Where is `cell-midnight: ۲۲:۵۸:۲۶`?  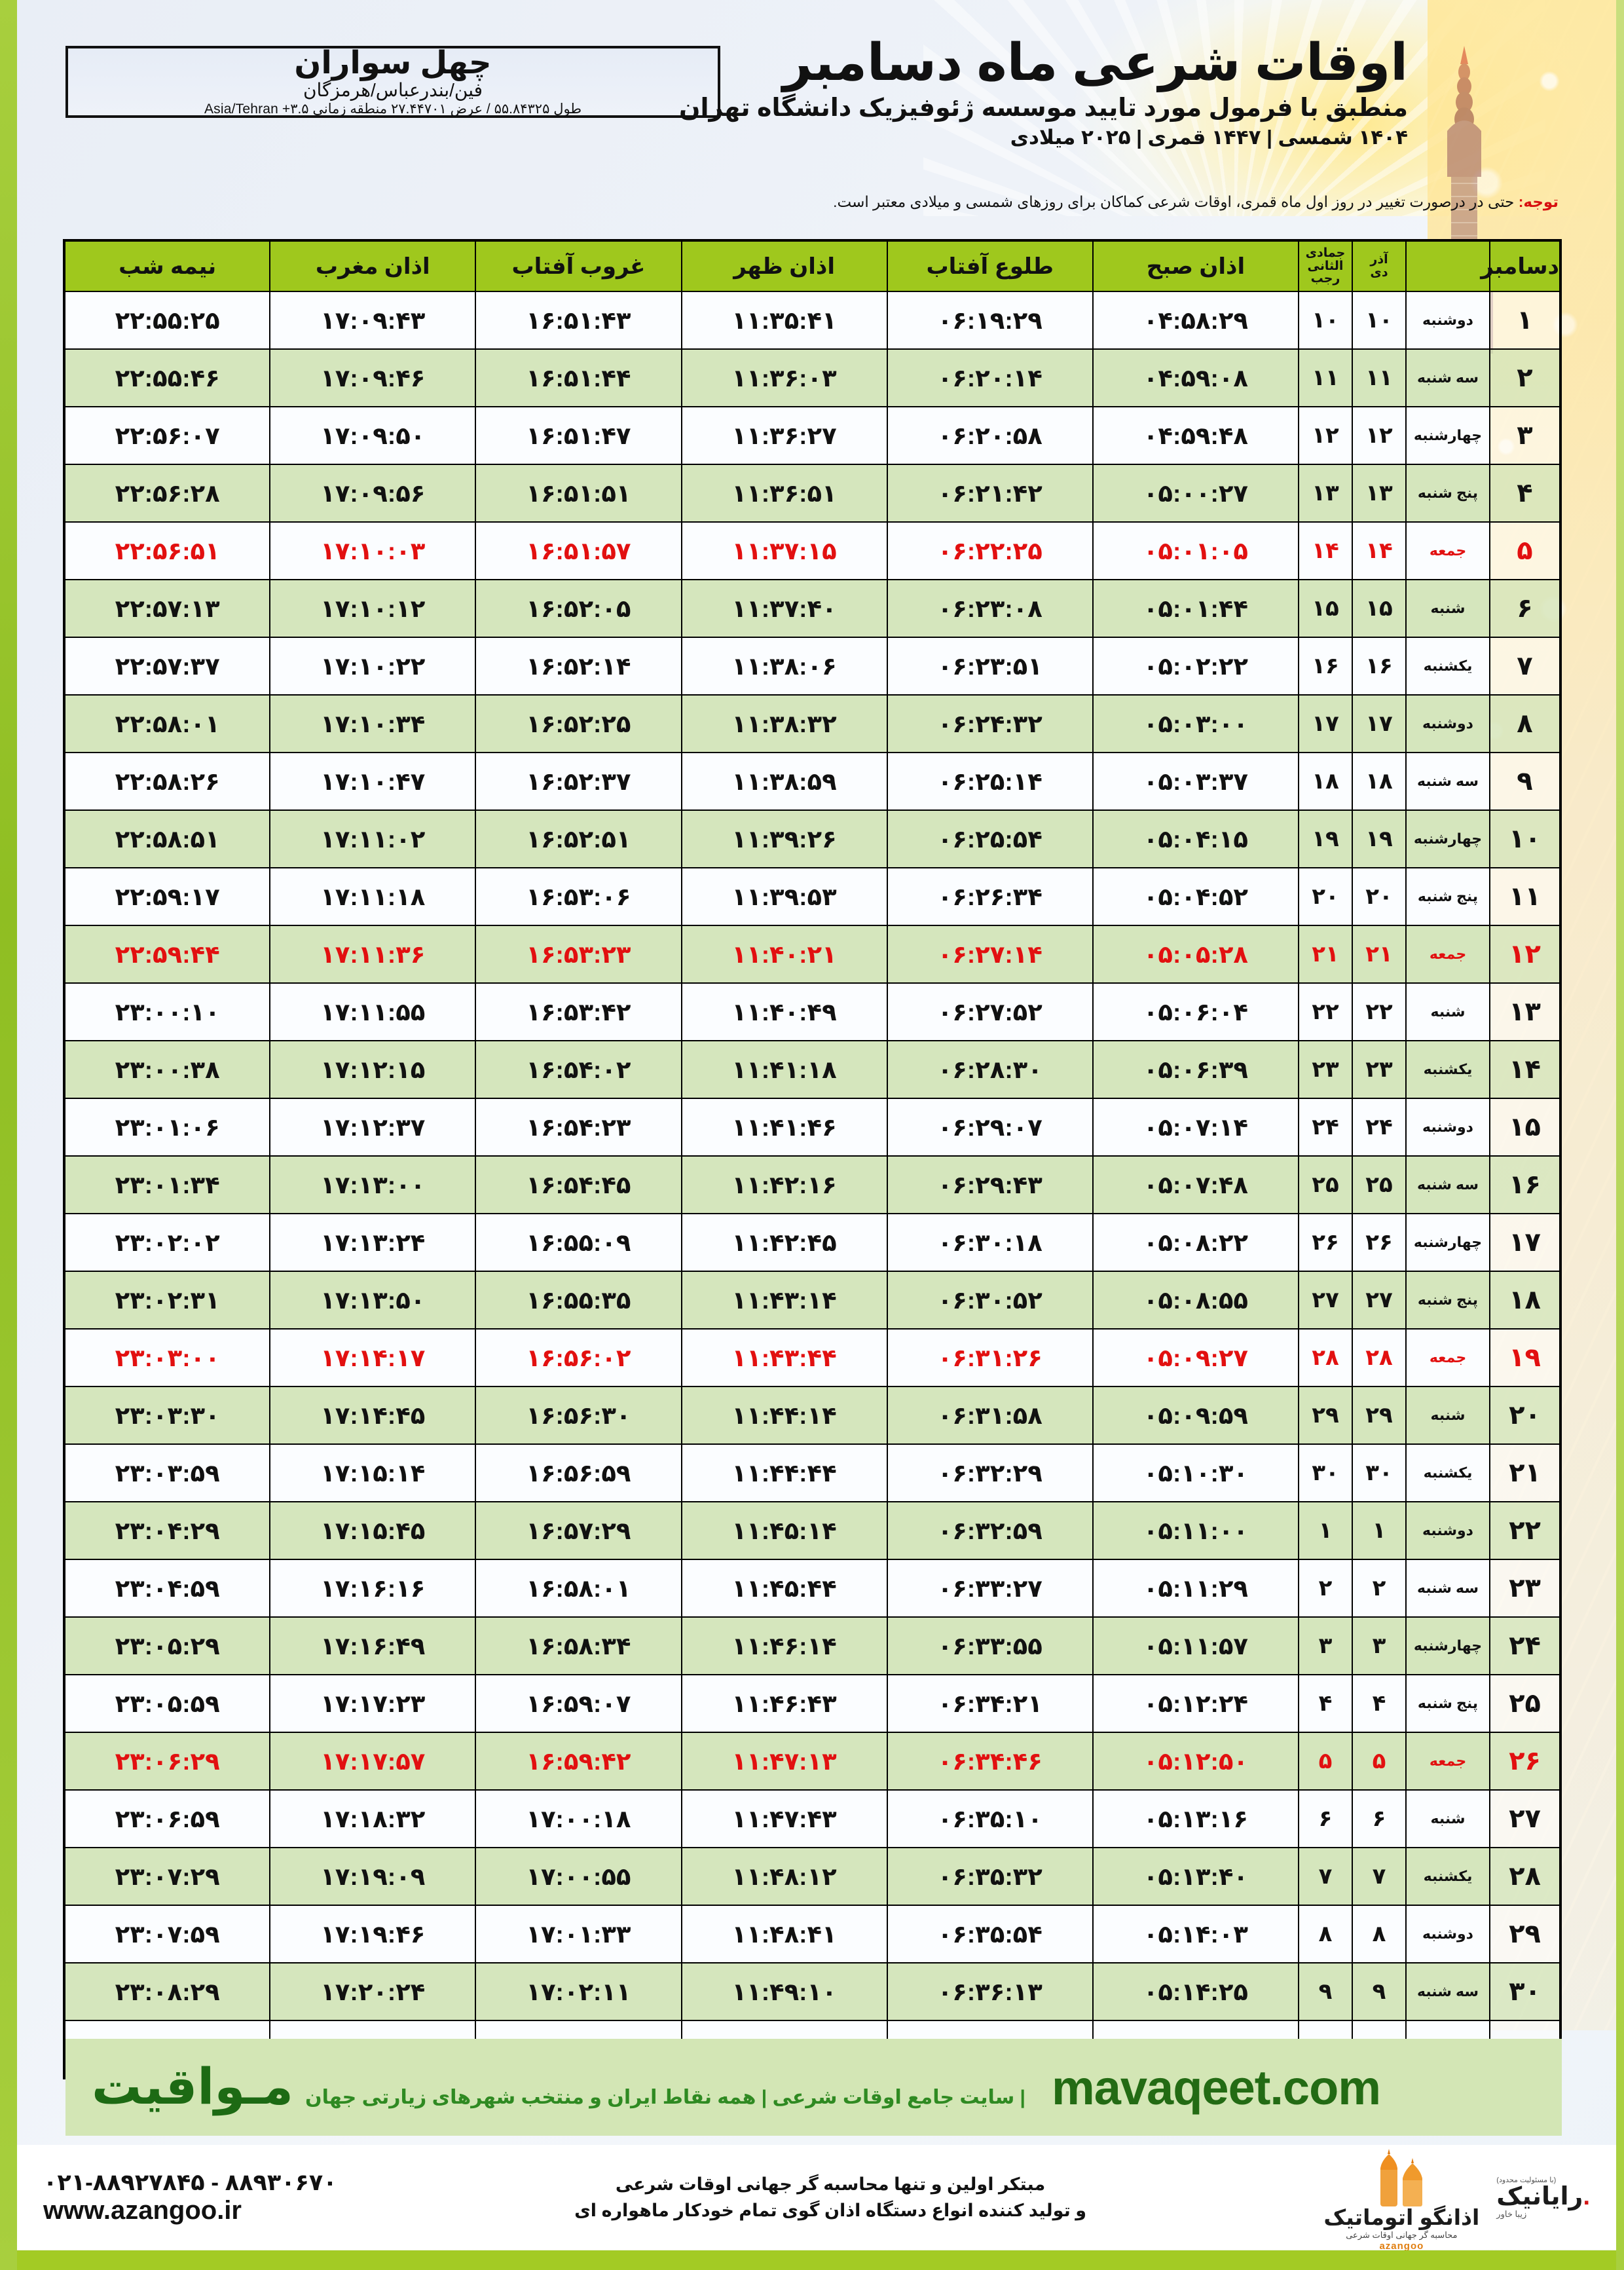 cell-midnight: ۲۲:۵۸:۲۶ is located at coordinates (167, 781).